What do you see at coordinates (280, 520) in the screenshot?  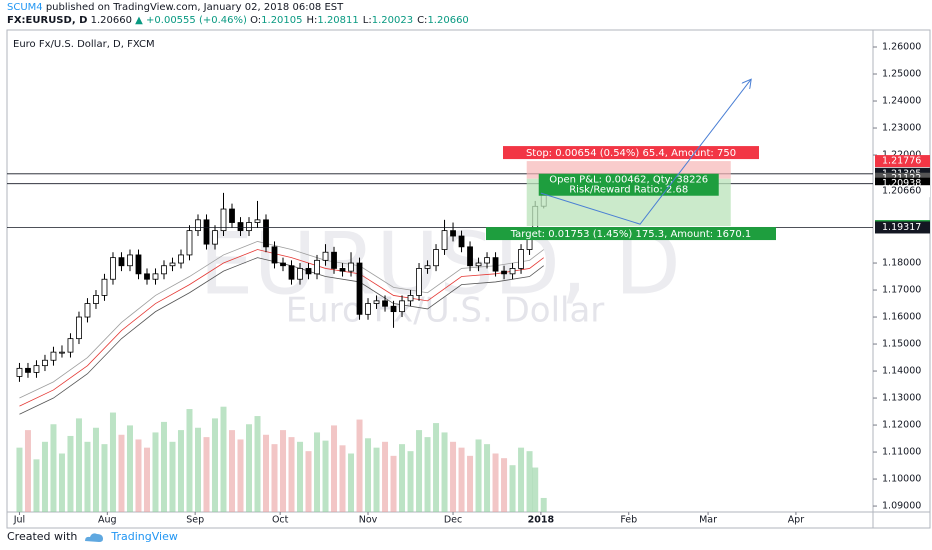 I see `x-tick-label: Oct` at bounding box center [280, 520].